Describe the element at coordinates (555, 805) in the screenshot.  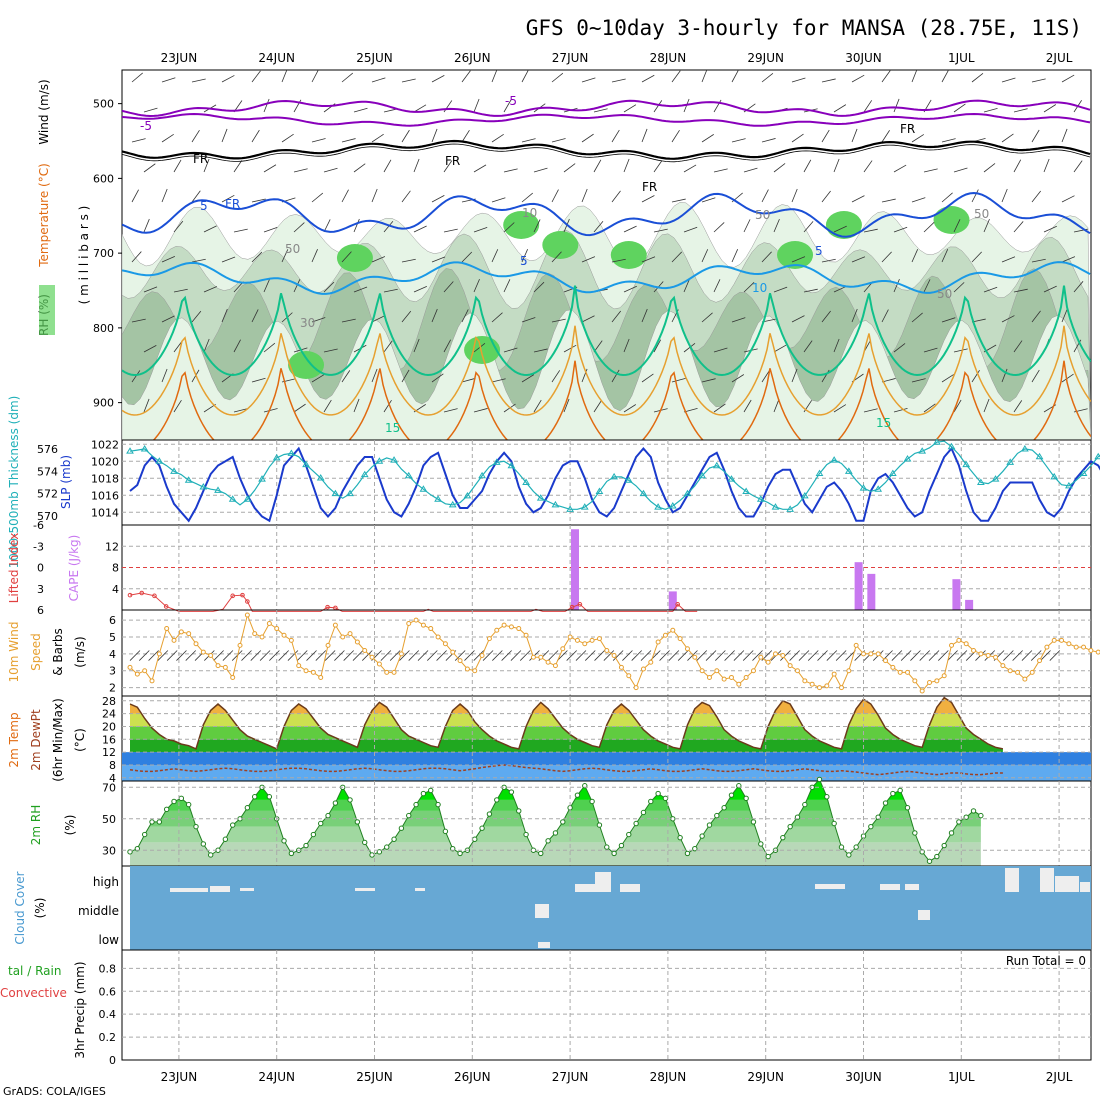
I see `rh-band` at that location.